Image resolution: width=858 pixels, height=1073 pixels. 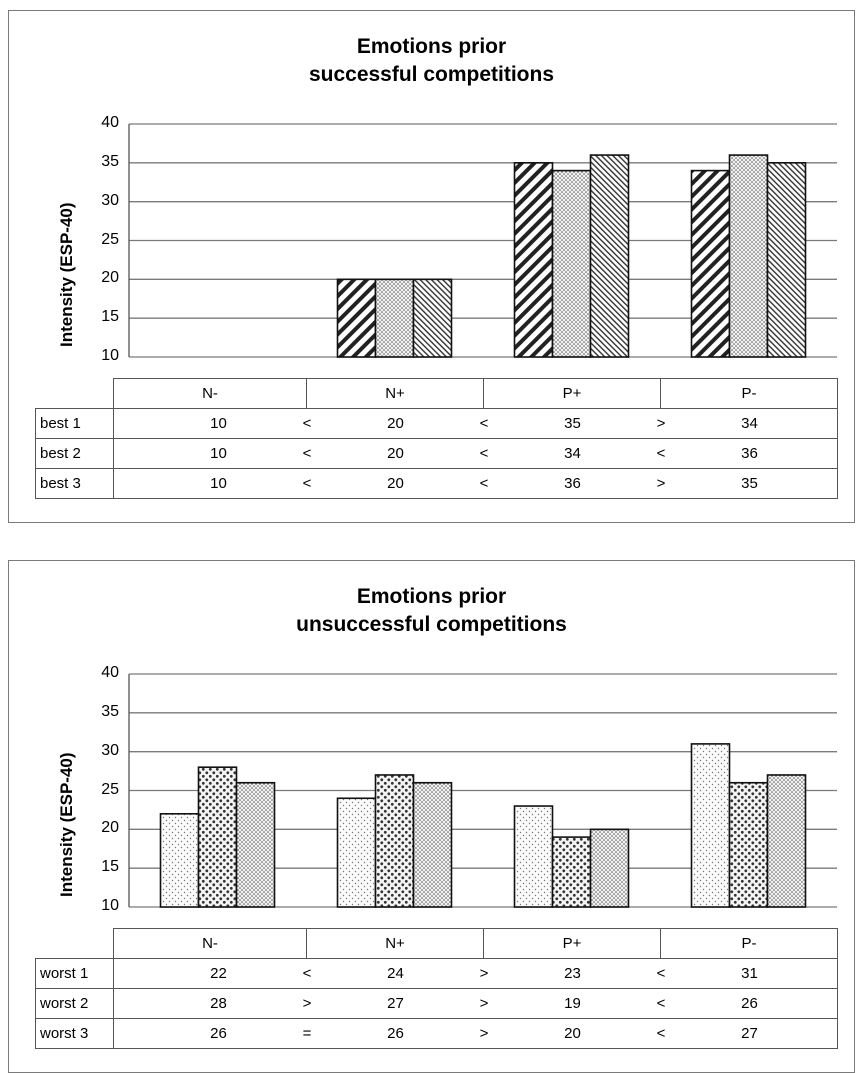 I want to click on value-label: 22, so click(x=218, y=973).